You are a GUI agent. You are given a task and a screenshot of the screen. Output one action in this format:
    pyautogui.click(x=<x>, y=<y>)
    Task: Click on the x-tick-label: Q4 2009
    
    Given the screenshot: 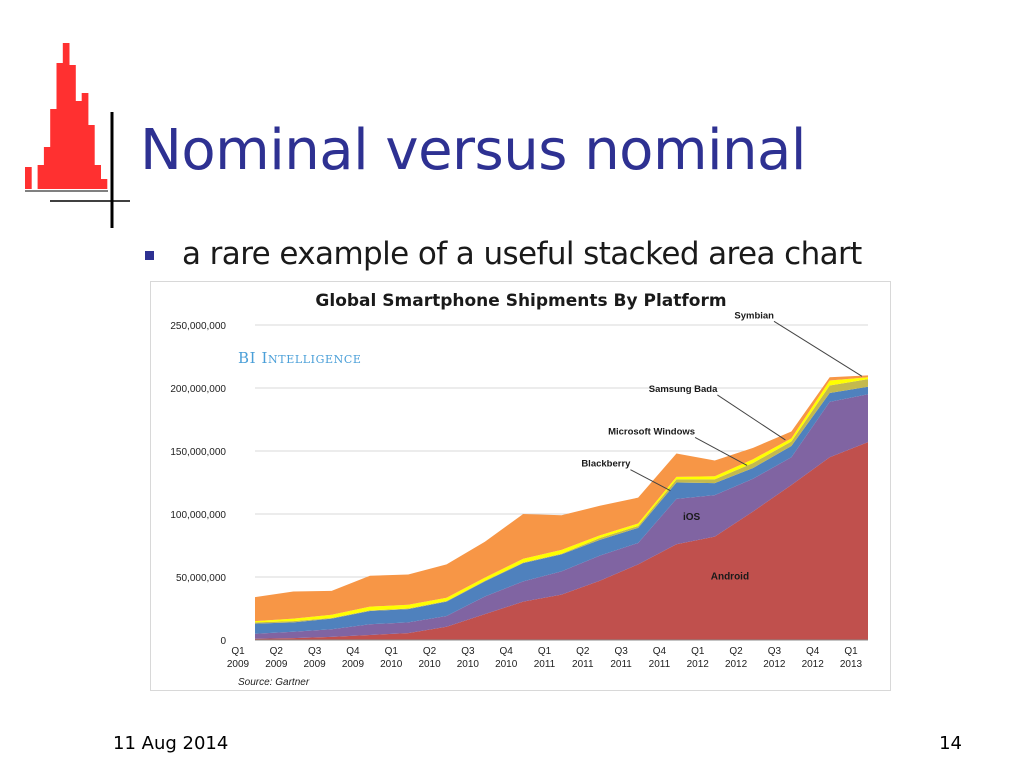 What is the action you would take?
    pyautogui.click(x=353, y=658)
    